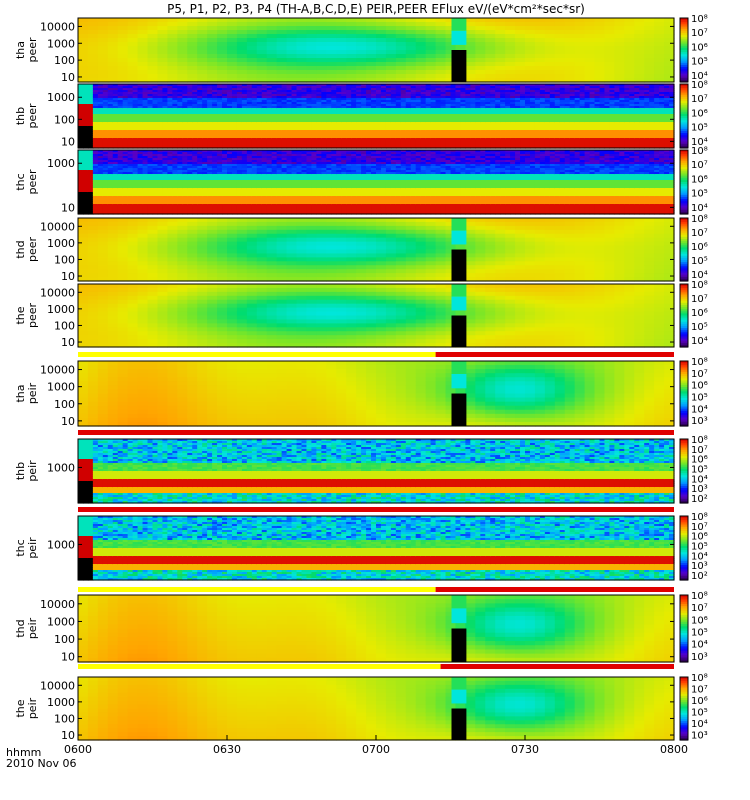  I want to click on colorbar-tick-label: 10⁵, so click(699, 128).